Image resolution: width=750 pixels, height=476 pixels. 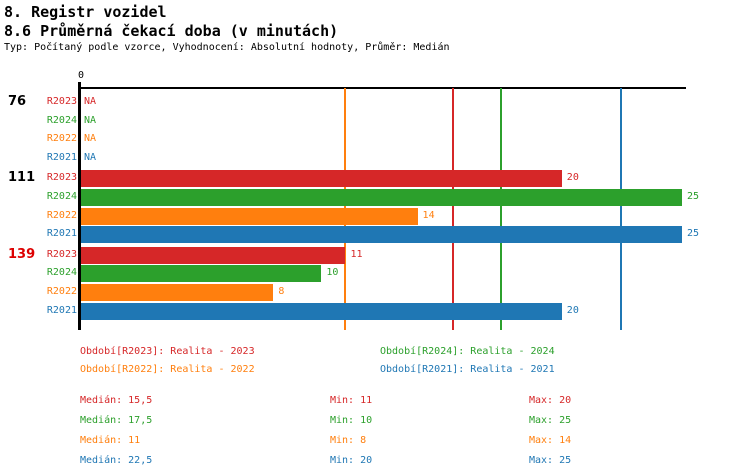 I want to click on bar-row: R2021 25, so click(x=375, y=234).